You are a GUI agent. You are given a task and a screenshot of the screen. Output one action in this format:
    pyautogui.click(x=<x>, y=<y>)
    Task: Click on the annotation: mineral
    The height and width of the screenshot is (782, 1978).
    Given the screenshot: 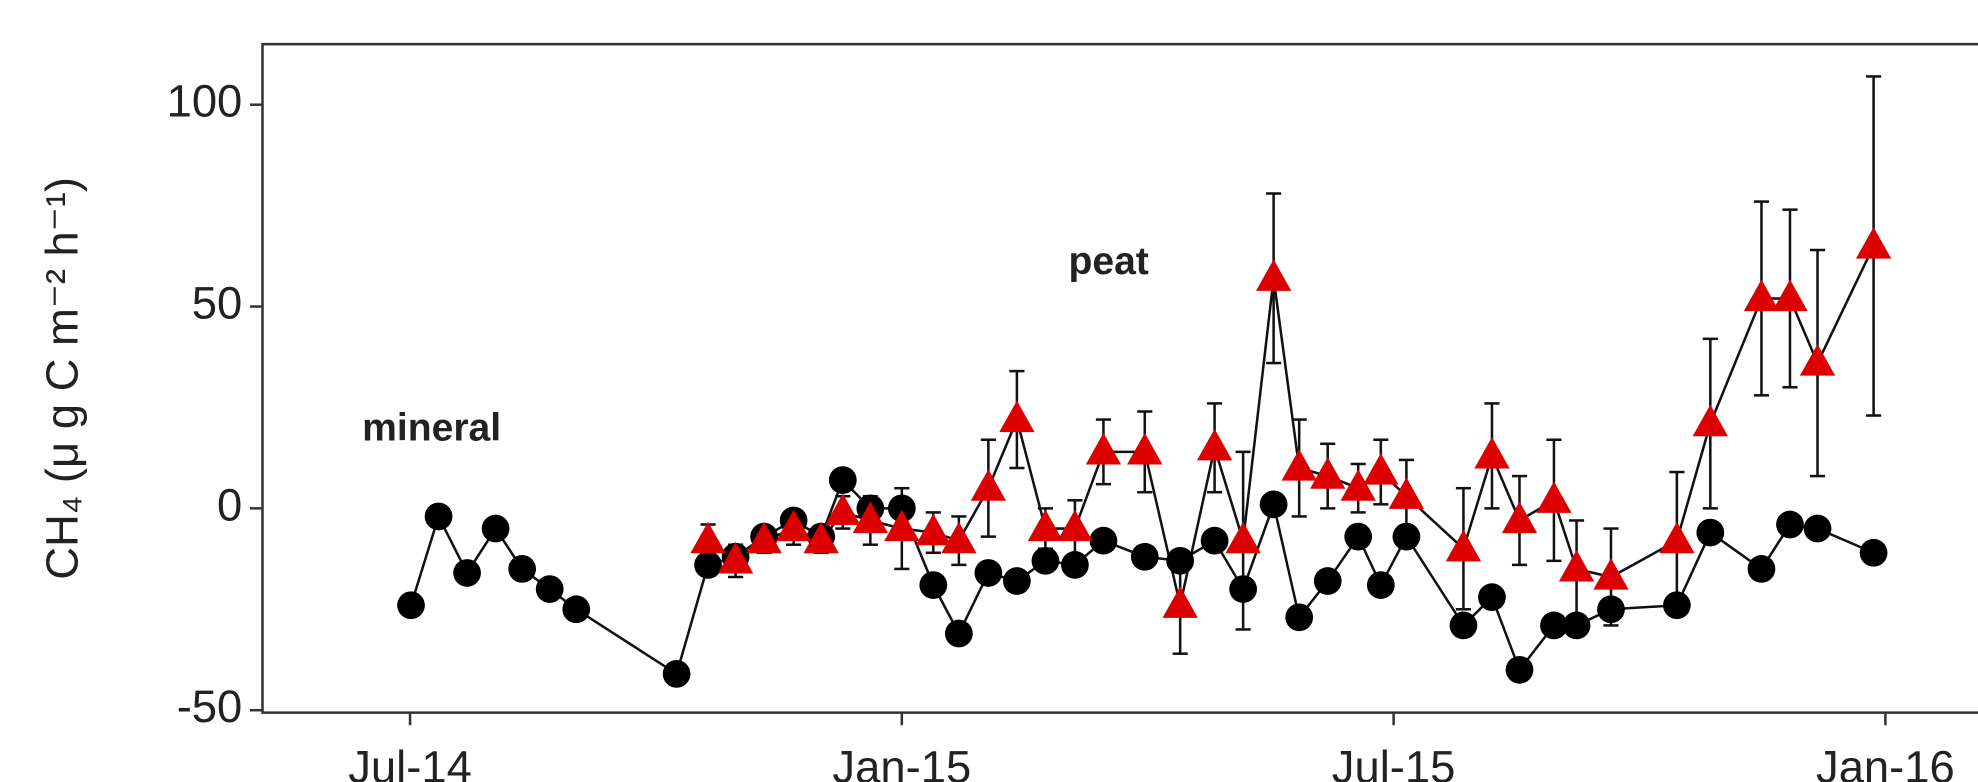 What is the action you would take?
    pyautogui.click(x=431, y=427)
    